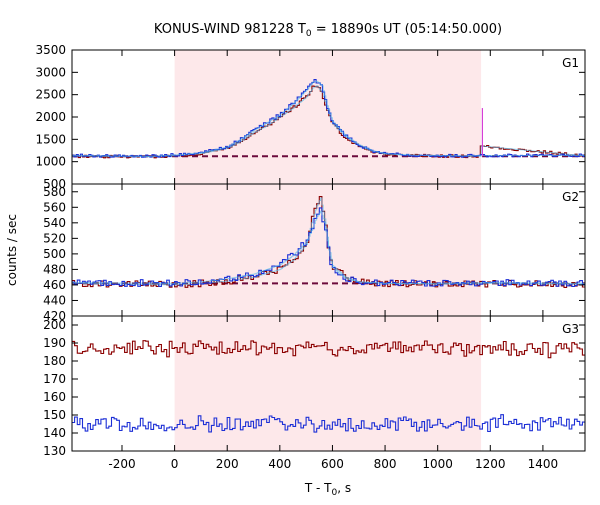  What do you see at coordinates (54, 433) in the screenshot?
I see `g3-y-tick-label: 140` at bounding box center [54, 433].